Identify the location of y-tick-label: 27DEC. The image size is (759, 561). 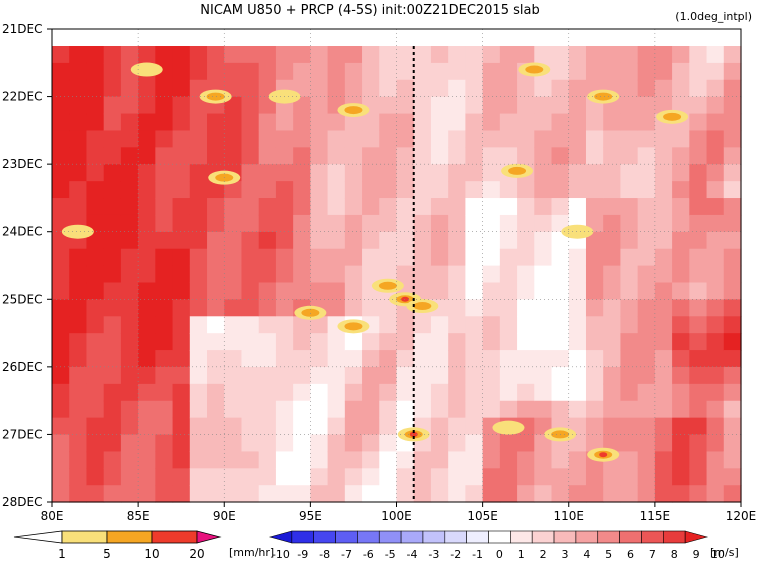
(22, 434).